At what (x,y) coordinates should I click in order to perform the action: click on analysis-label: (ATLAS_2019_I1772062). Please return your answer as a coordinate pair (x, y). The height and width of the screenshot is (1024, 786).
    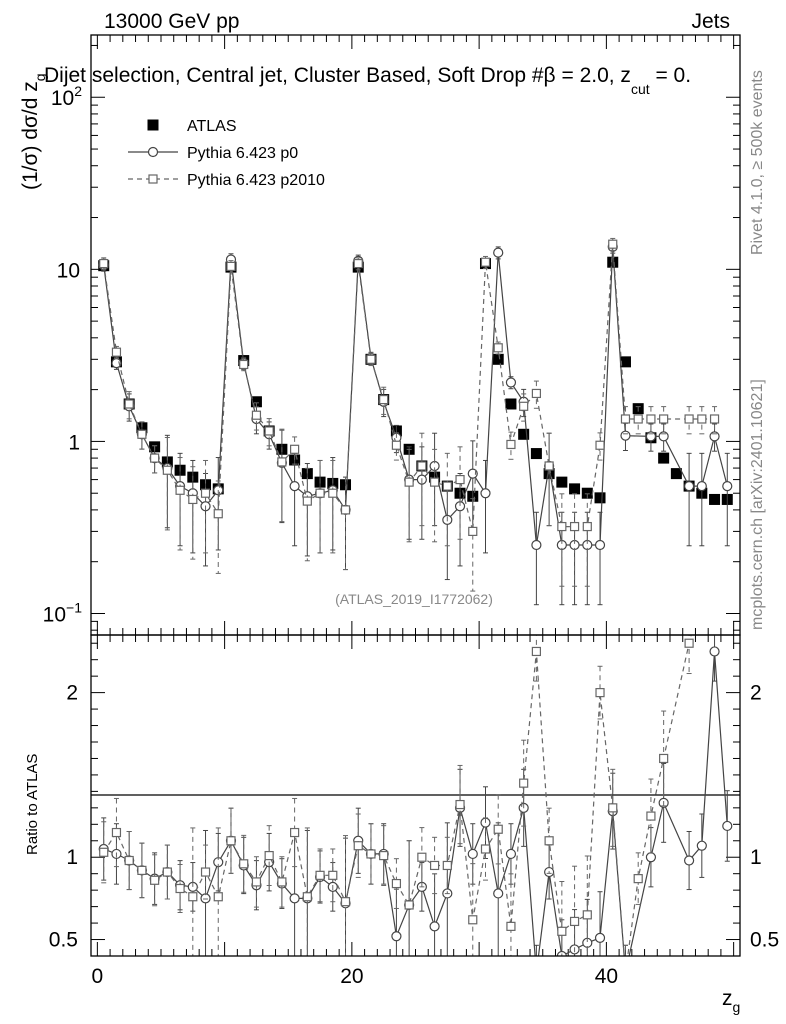
    Looking at the image, I should click on (414, 599).